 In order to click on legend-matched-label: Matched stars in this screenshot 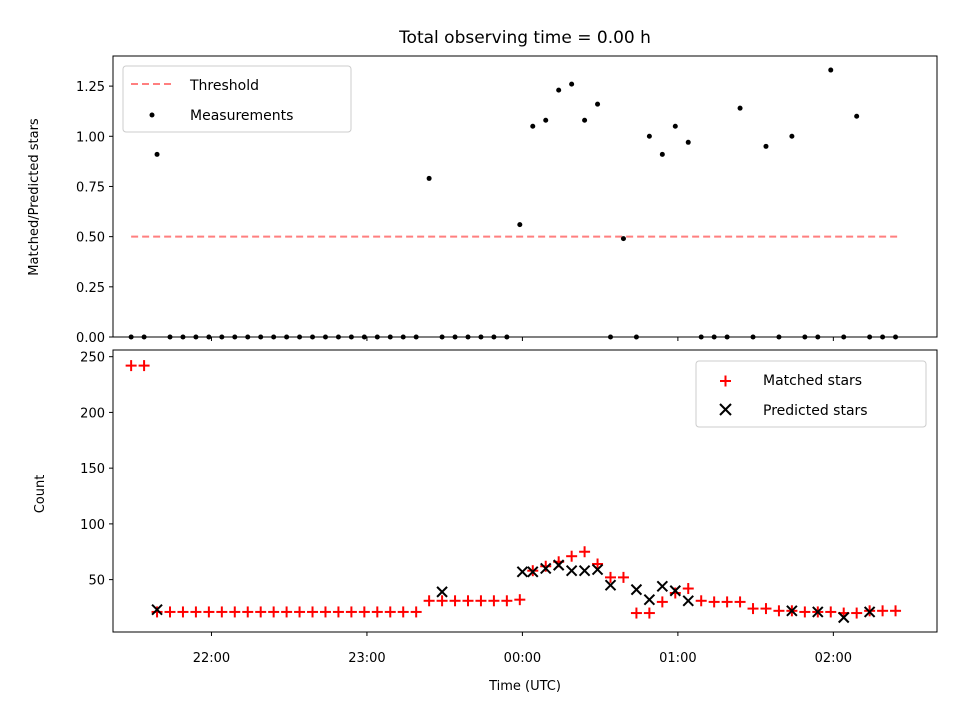, I will do `click(812, 381)`.